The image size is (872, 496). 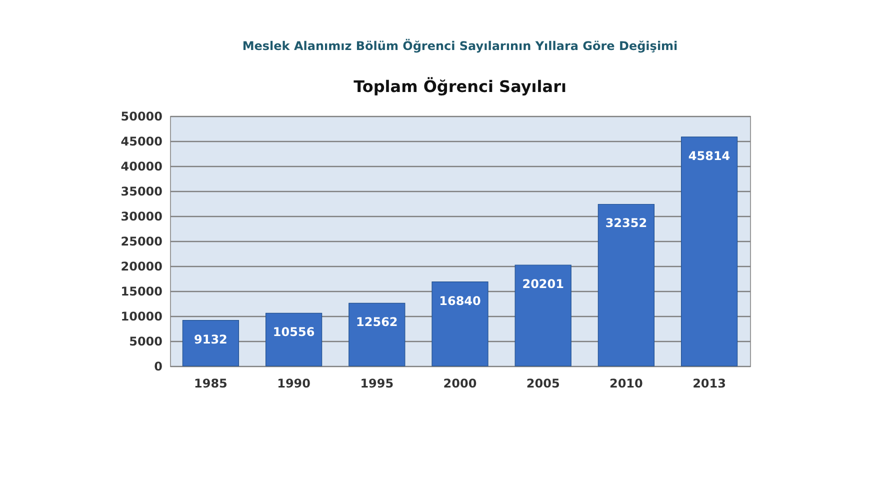 I want to click on y-tick-label: 30000, so click(x=141, y=217).